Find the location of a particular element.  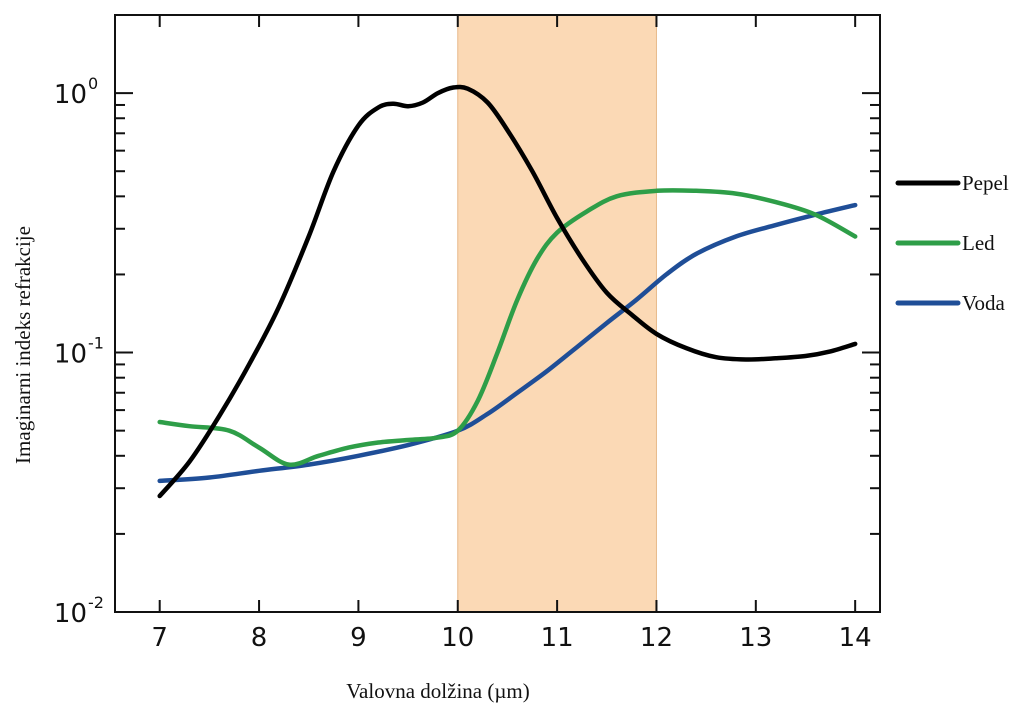

y-tick-label: 10 -1 is located at coordinates (79, 352).